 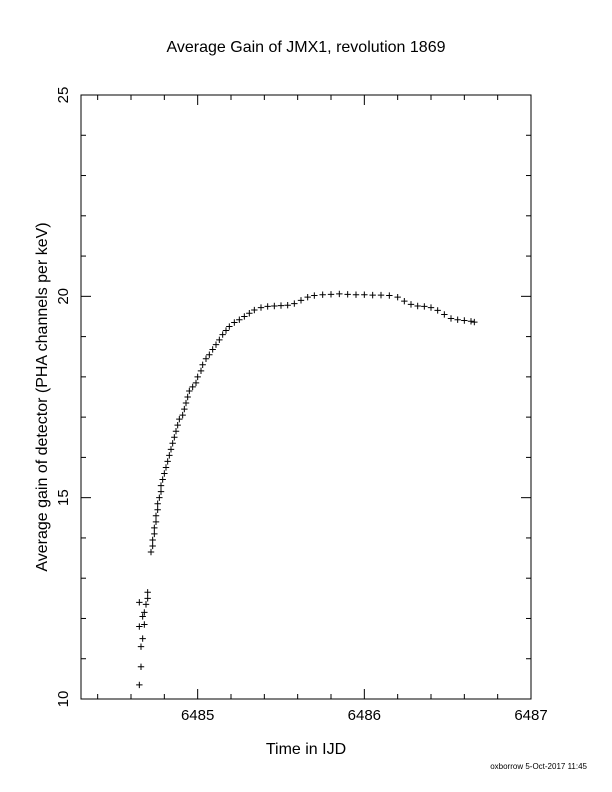 What do you see at coordinates (197, 715) in the screenshot?
I see `x-tick-label: 6485` at bounding box center [197, 715].